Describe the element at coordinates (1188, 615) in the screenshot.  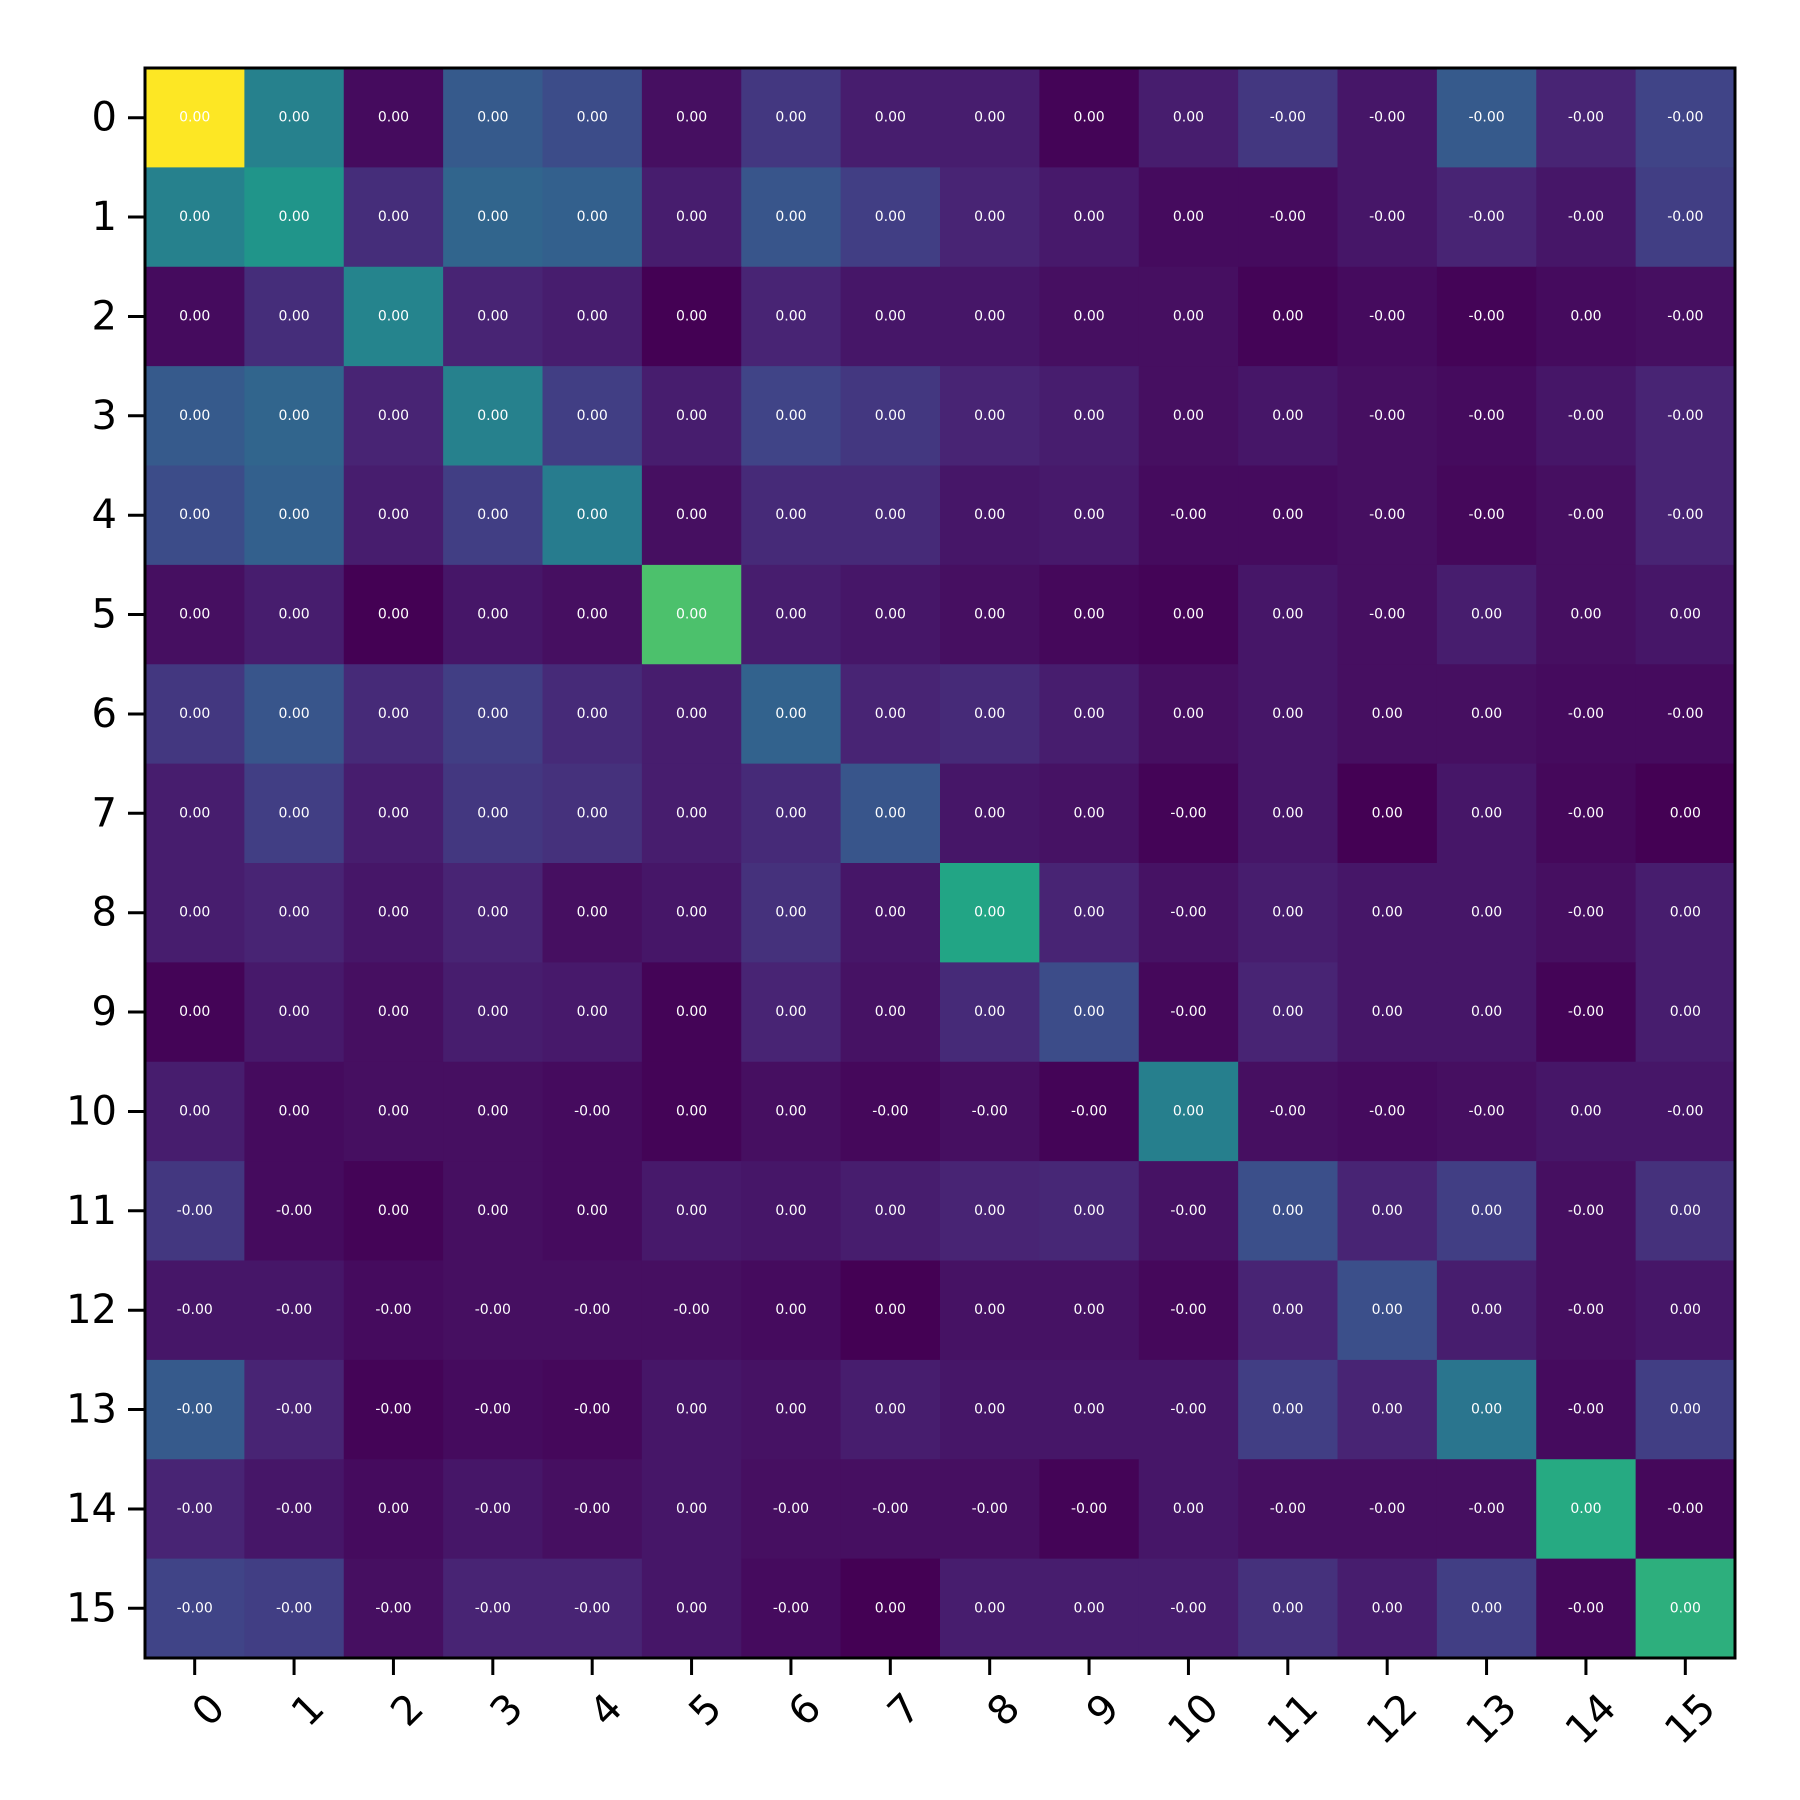
I see `heatmap-cell-label-5-10: 0.00` at that location.